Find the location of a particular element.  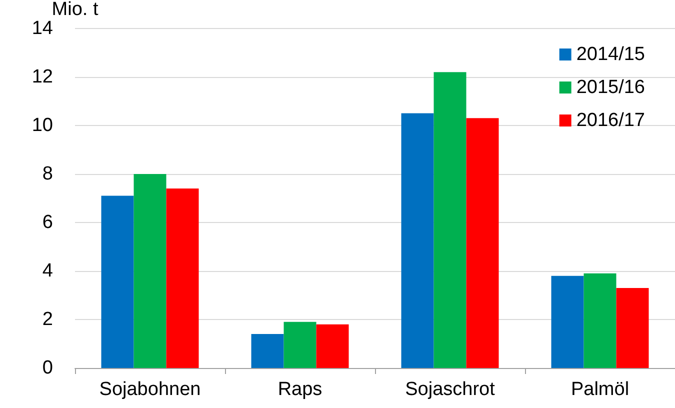

x-tick-label: Raps is located at coordinates (300, 389).